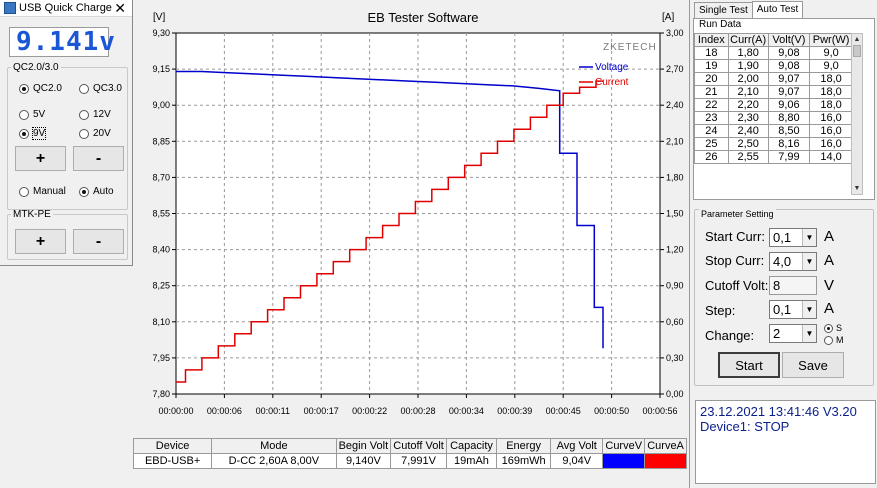 This screenshot has width=877, height=488. Describe the element at coordinates (98, 241) in the screenshot. I see `mtk-minus-button: -` at that location.